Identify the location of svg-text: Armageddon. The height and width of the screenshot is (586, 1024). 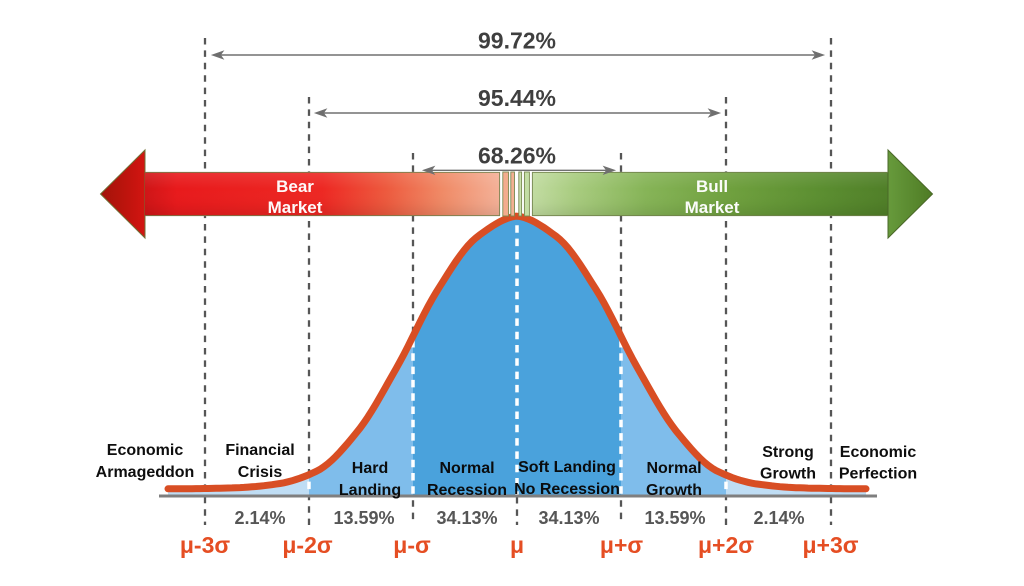
(145, 472).